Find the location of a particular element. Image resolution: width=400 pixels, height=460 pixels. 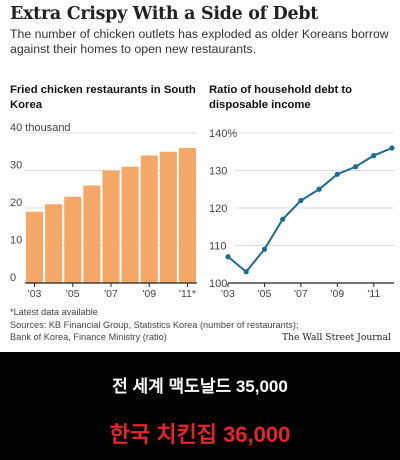

line-y-tick-label: 100 is located at coordinates (218, 284).